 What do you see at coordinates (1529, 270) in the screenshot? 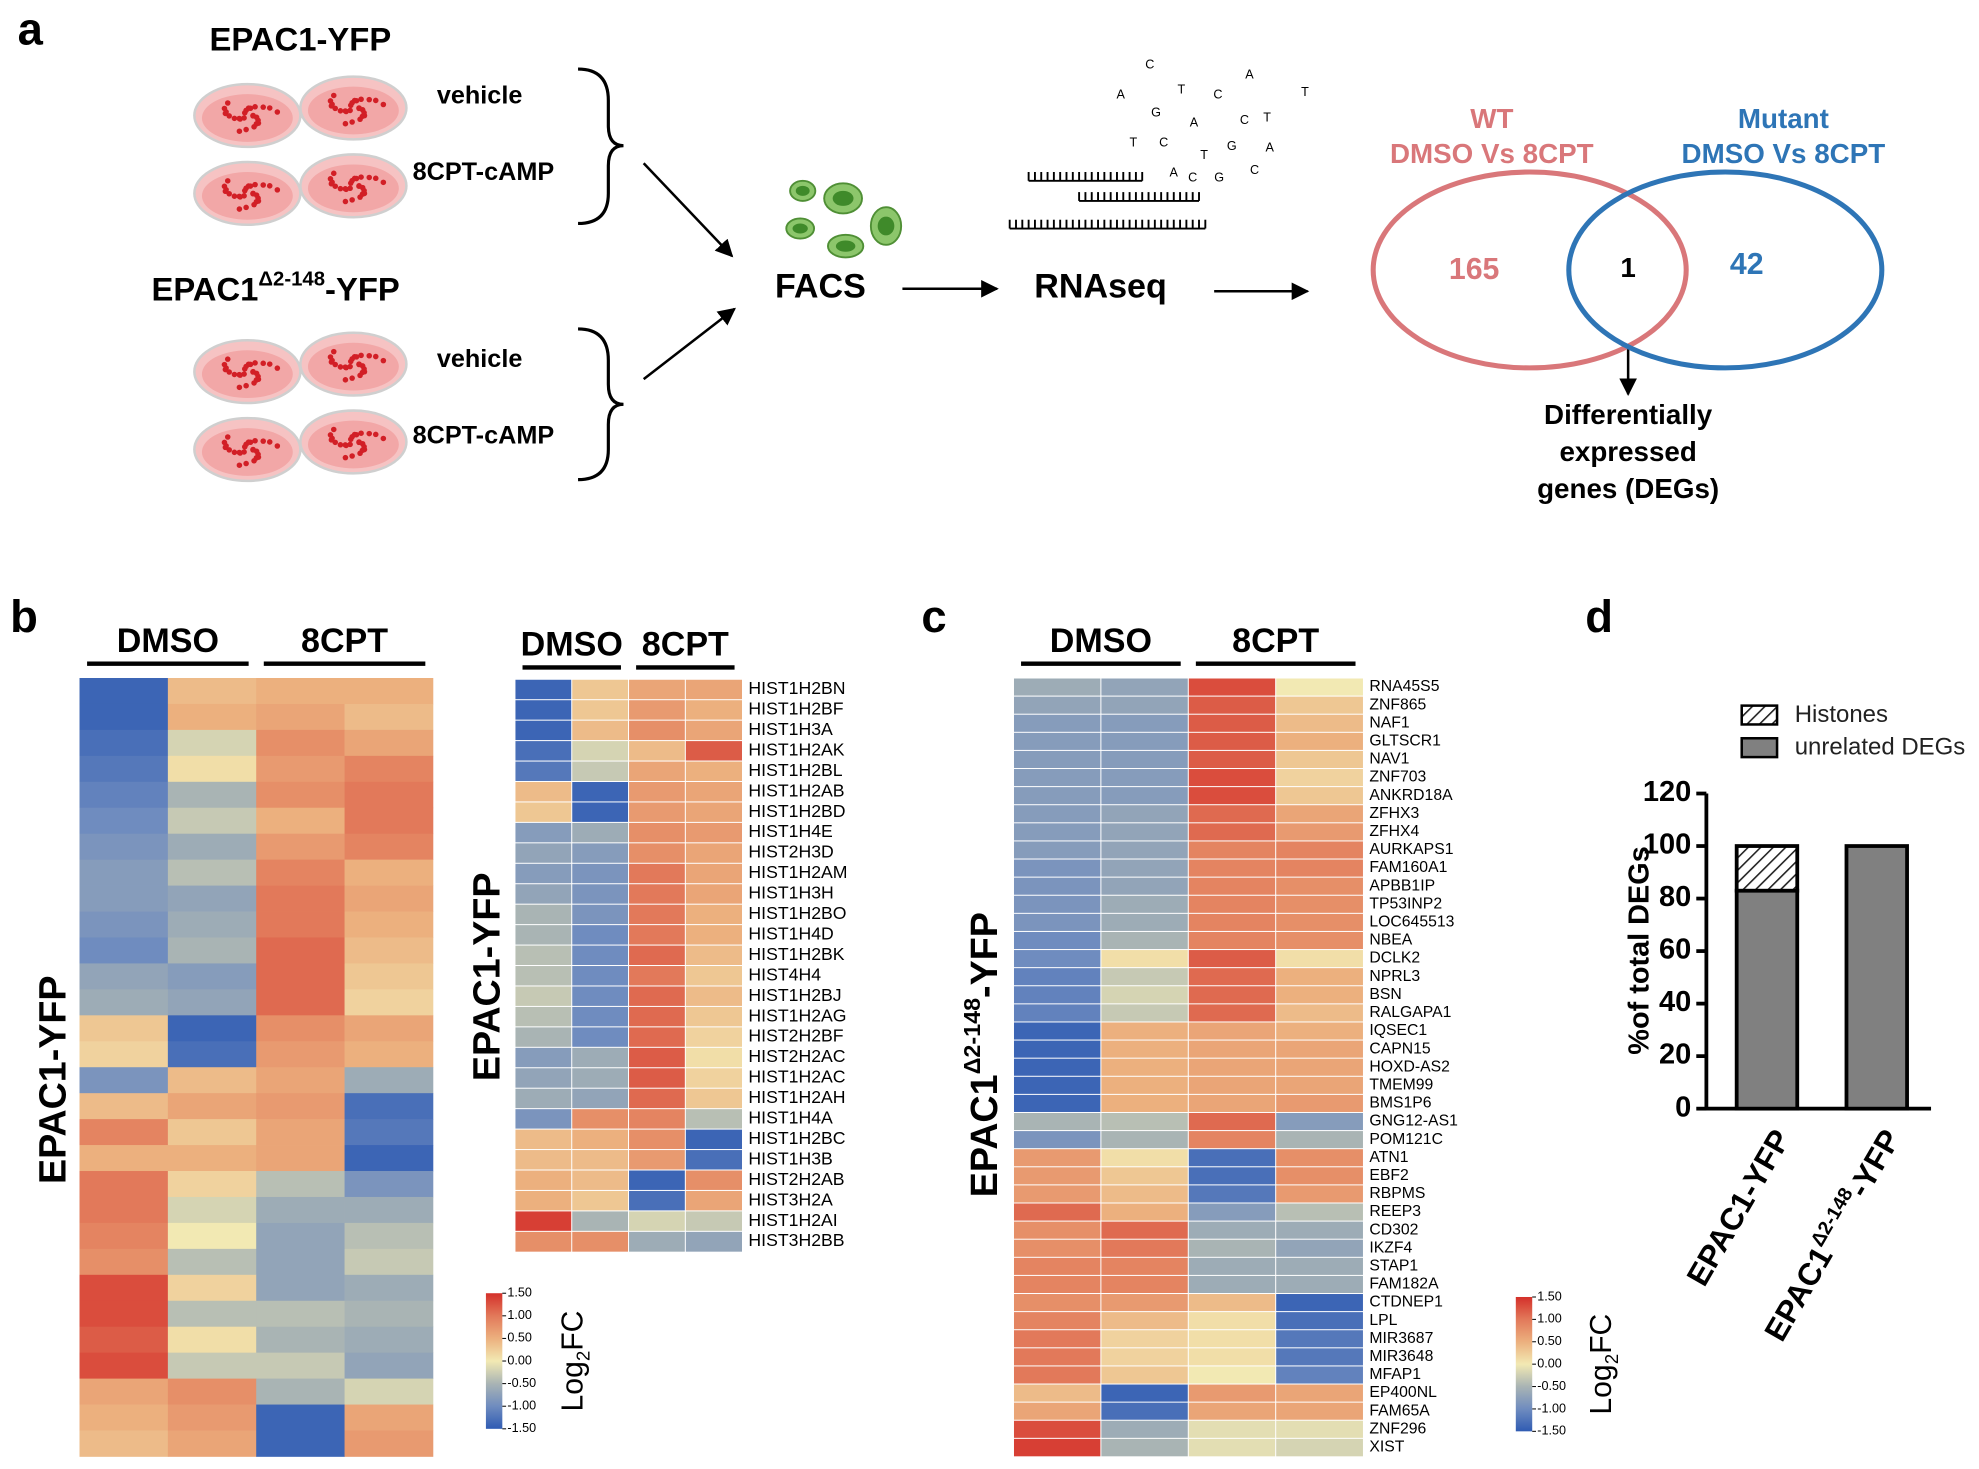
I see `venn-left` at bounding box center [1529, 270].